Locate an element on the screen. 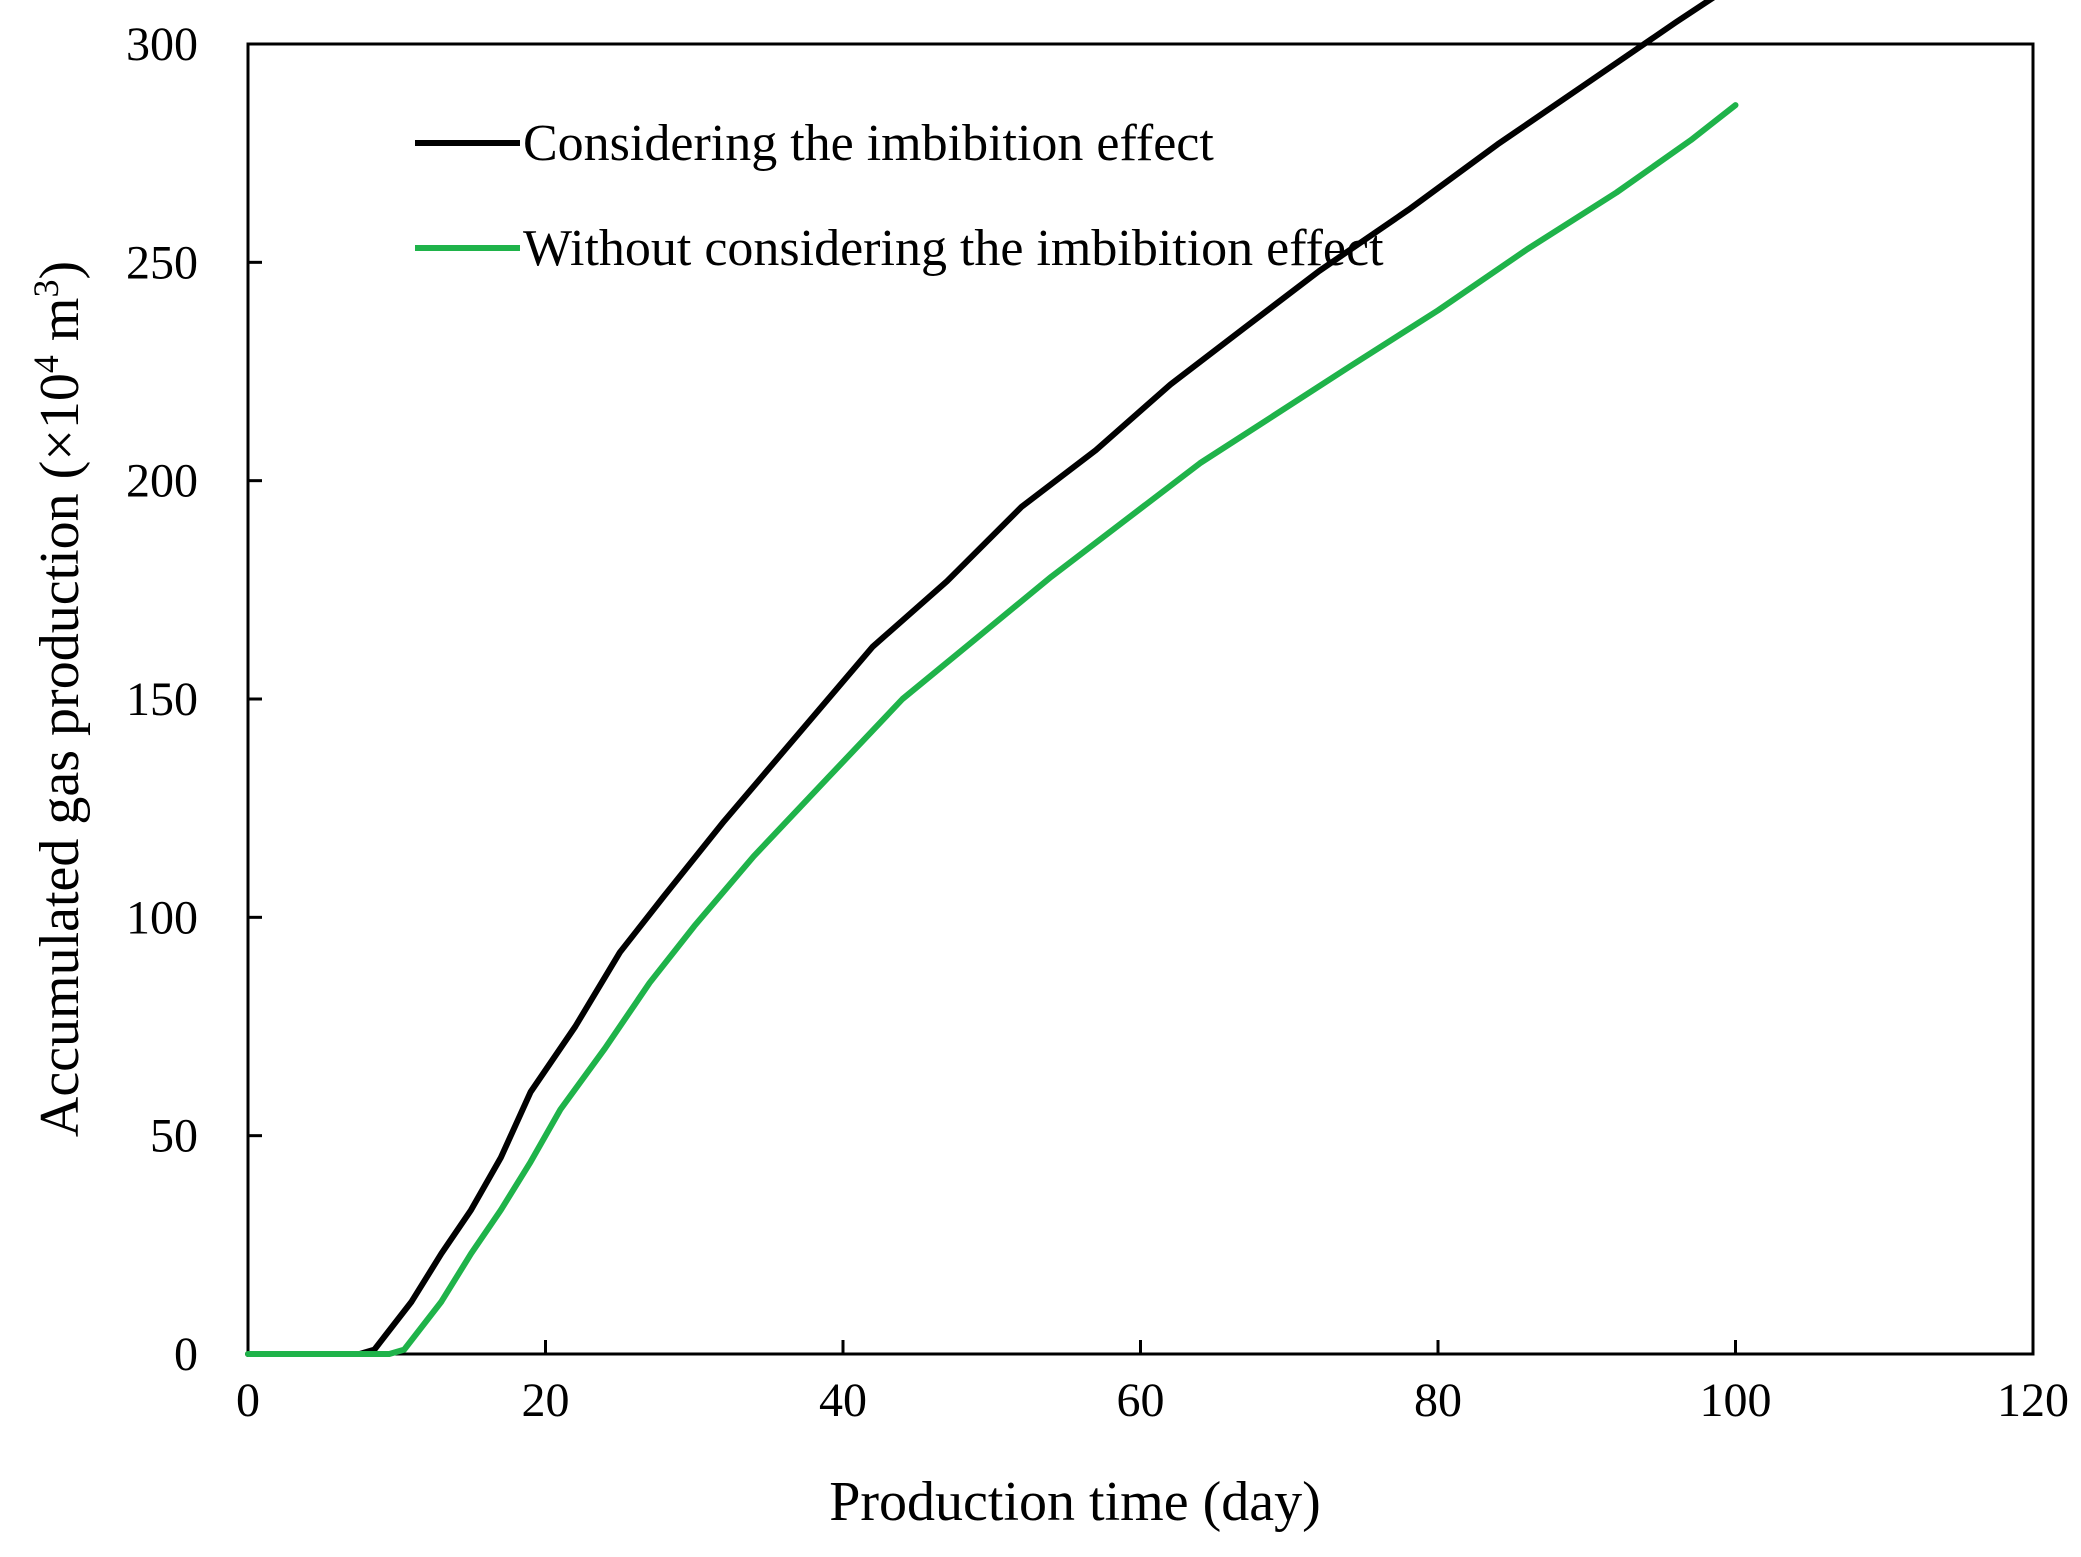  x-axis-ticks: 0 20 40 60 80 100 120 is located at coordinates (1152, 1383).